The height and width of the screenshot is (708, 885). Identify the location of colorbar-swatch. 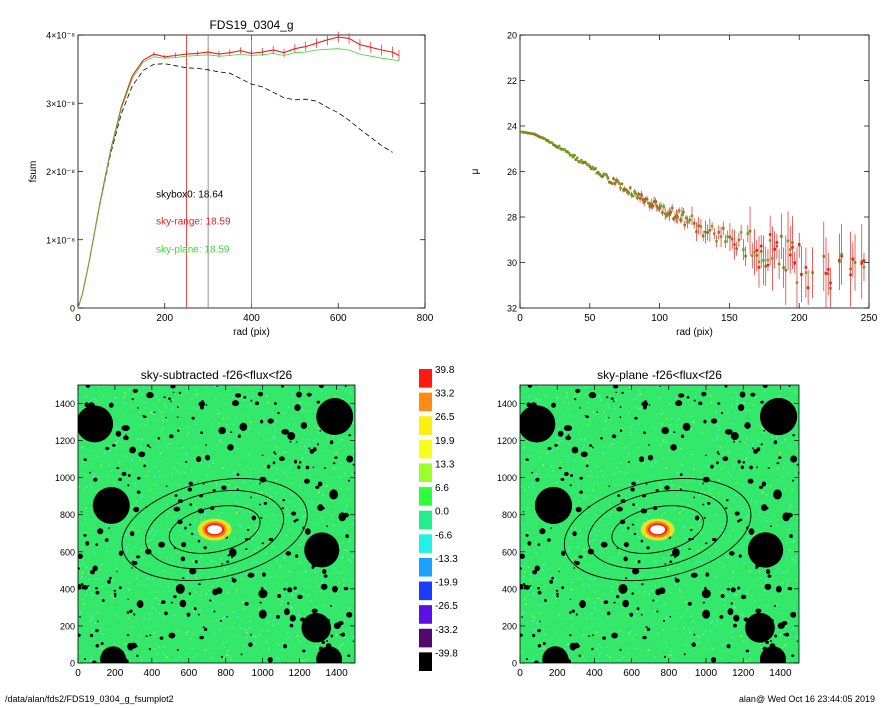
(425, 520).